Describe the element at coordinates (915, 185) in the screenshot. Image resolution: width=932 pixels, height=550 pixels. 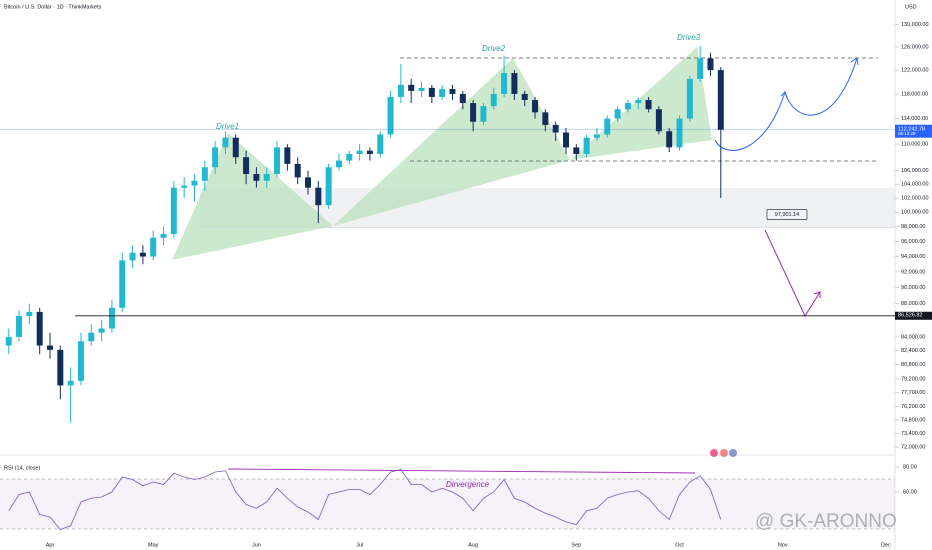
I see `y-tick-label: 104,000.00` at that location.